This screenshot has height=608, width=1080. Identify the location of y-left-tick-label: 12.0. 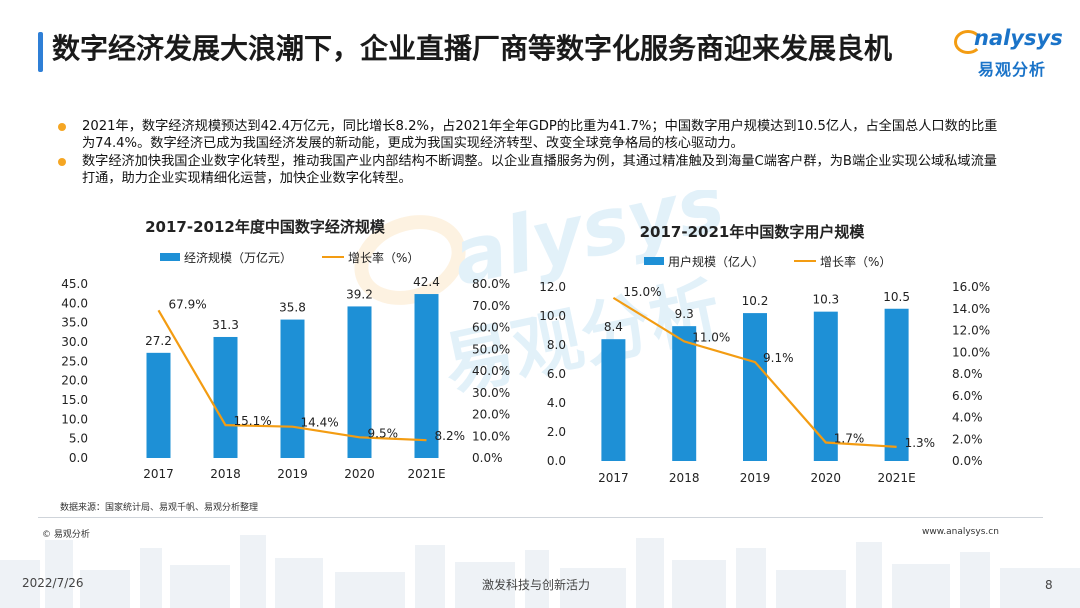
(552, 287).